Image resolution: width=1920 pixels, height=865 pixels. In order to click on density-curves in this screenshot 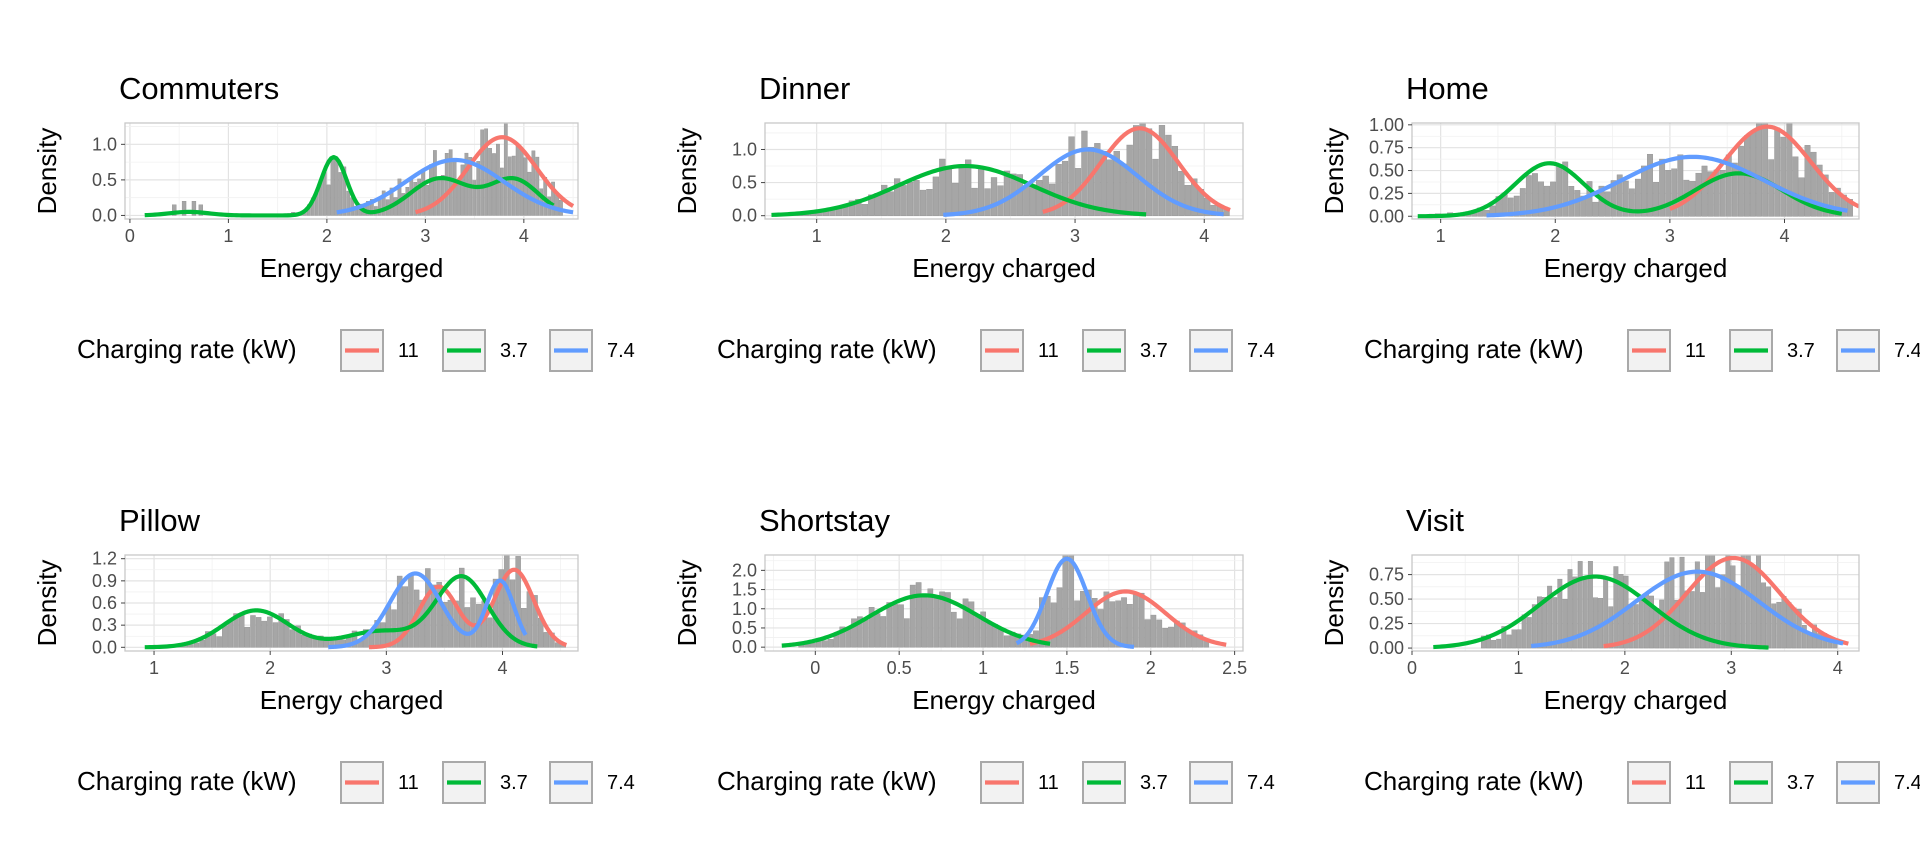, I will do `click(1641, 602)`.